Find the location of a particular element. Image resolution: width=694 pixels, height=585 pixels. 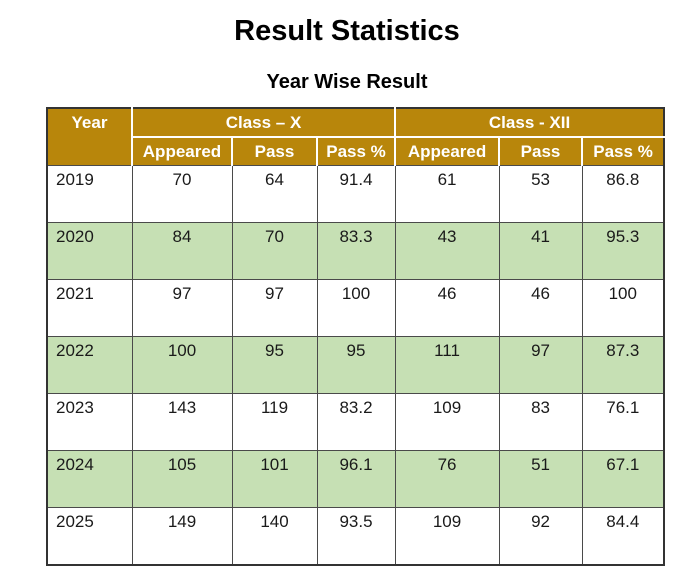

page-title: Result Statistics is located at coordinates (347, 31).